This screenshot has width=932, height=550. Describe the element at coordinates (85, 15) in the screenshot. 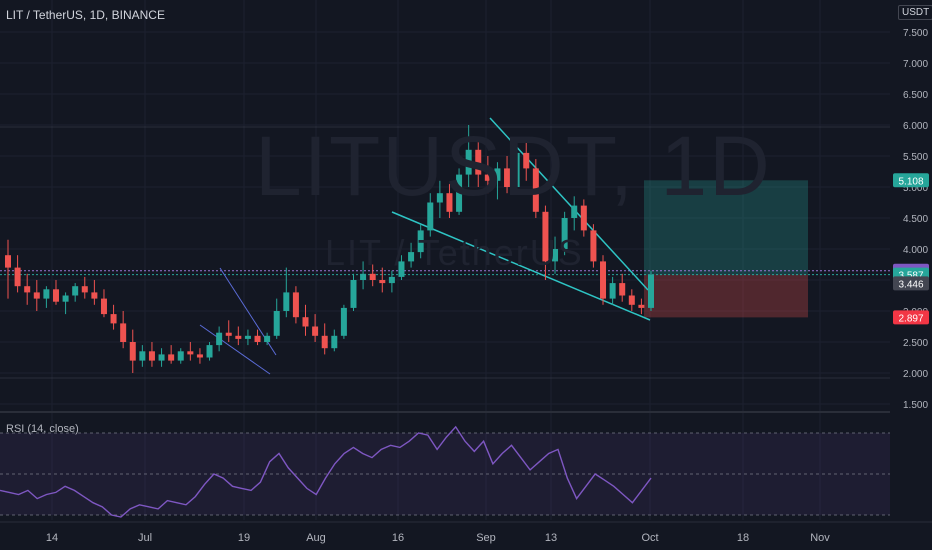

I see `chart-title: LIT / TetherUS, 1D, BINANCE` at that location.